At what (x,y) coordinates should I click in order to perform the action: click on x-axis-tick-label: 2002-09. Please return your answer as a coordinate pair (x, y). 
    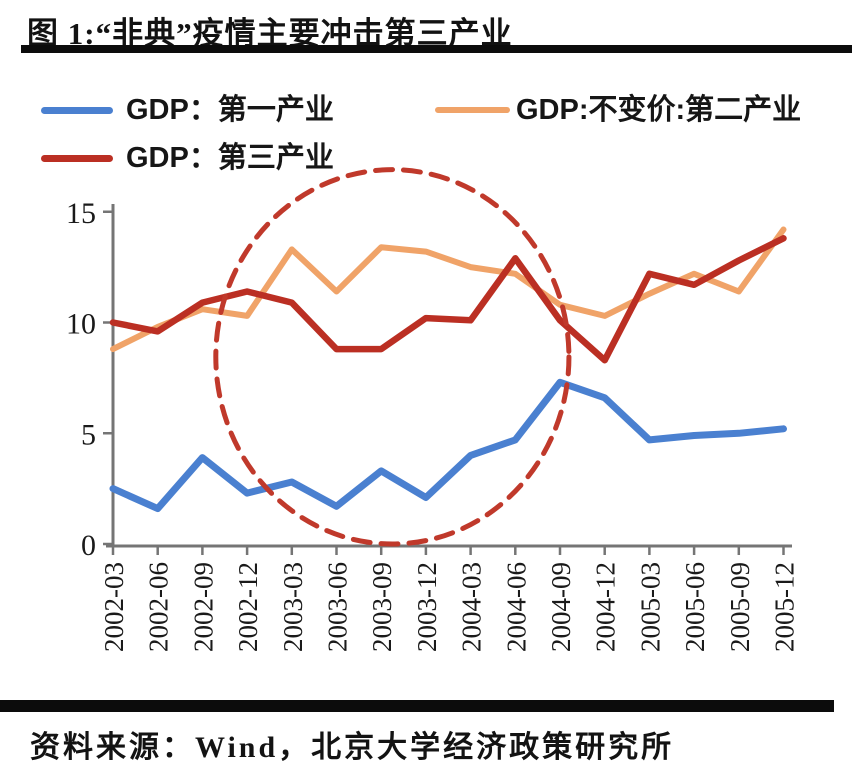
    Looking at the image, I should click on (203, 607).